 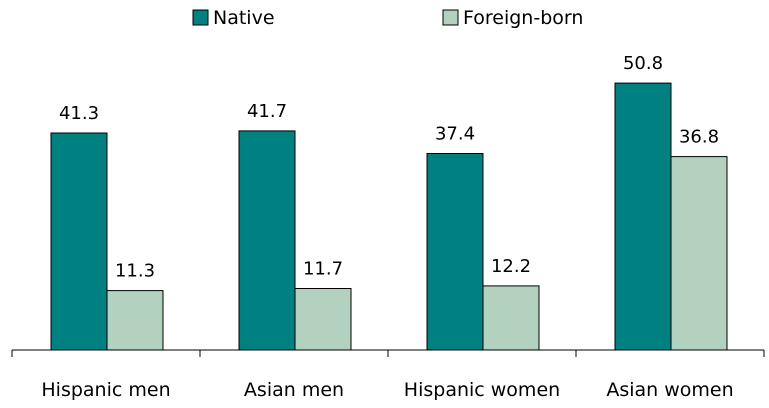 What do you see at coordinates (135, 271) in the screenshot?
I see `data-label-hispanic-men-foreign-born: 11.3` at bounding box center [135, 271].